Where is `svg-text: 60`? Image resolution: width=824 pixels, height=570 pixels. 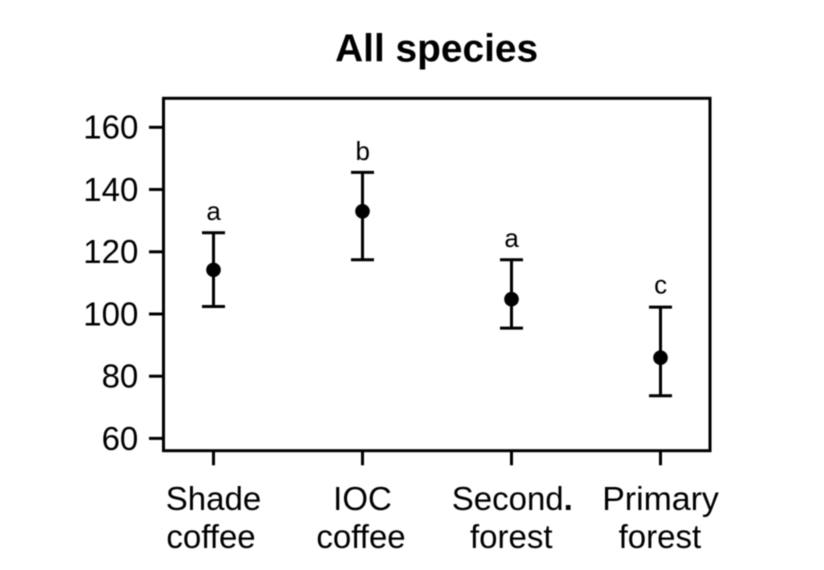 svg-text: 60 is located at coordinates (120, 438).